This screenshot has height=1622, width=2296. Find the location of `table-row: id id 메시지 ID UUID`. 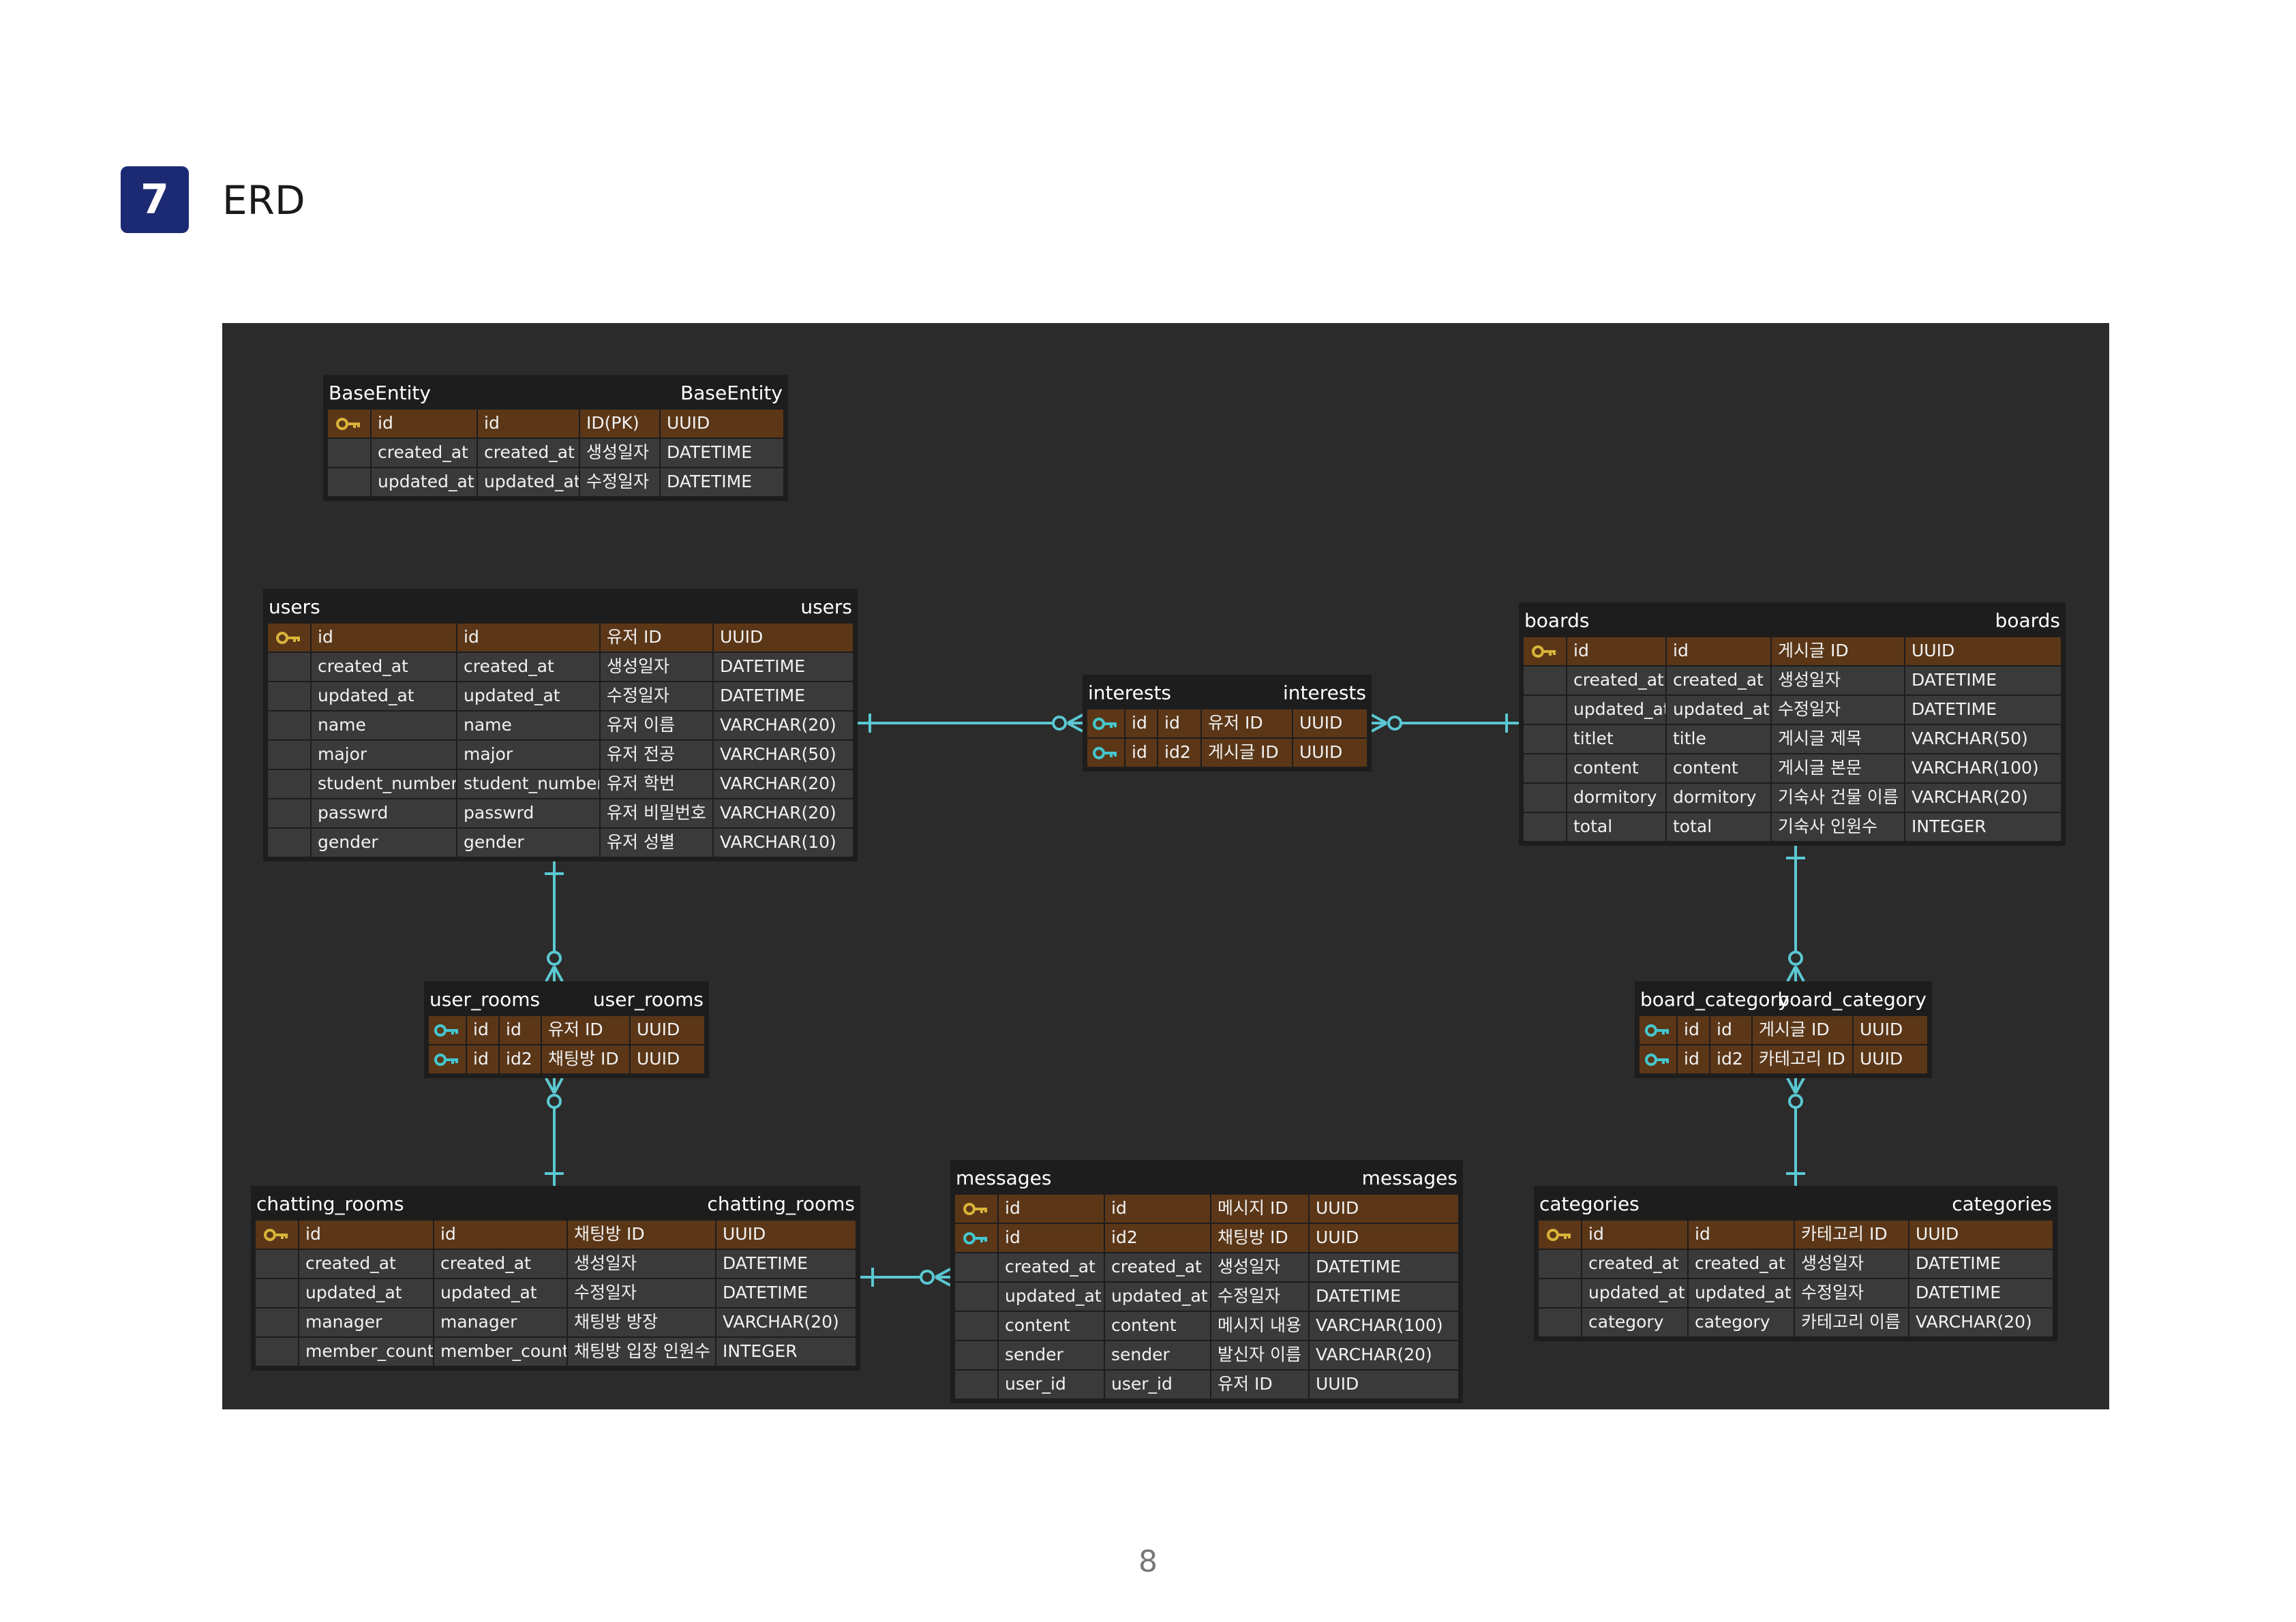

table-row: id id 메시지 ID UUID is located at coordinates (1207, 1208).